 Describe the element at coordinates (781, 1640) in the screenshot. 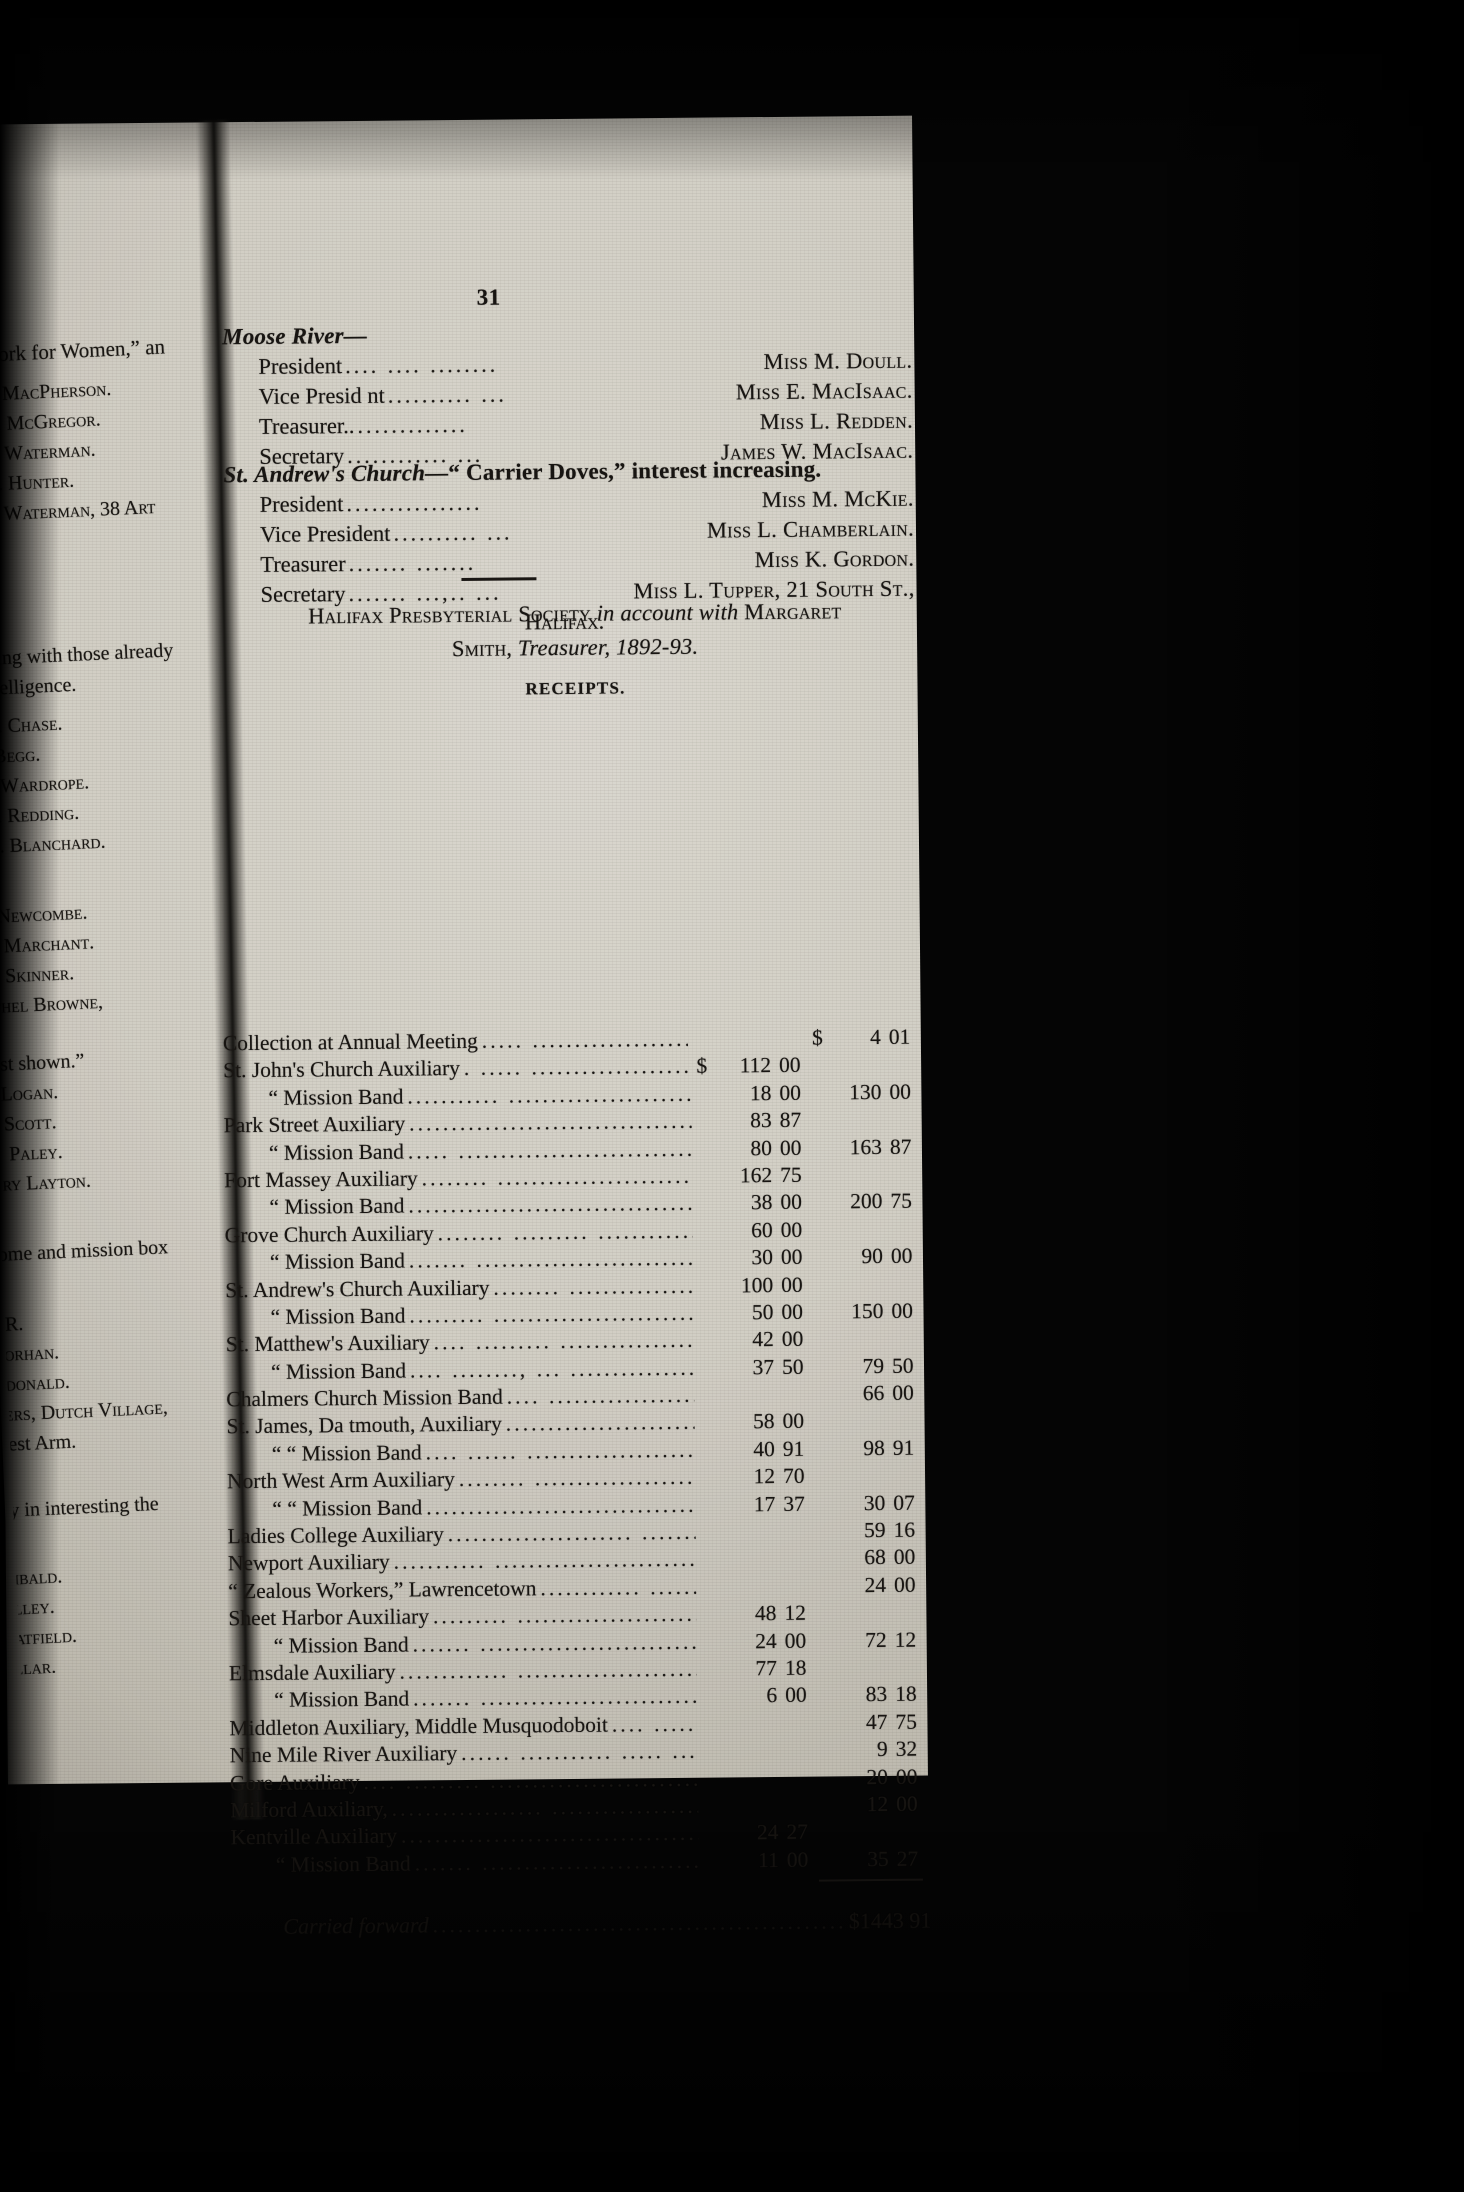

I see `receipt-amount: 24 00` at that location.